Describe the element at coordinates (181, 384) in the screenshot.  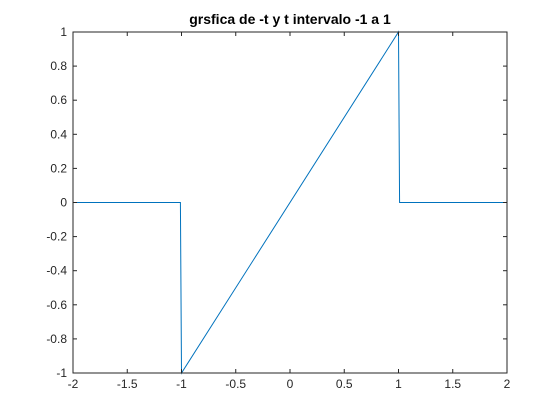
I see `x-tick-label: -1` at that location.